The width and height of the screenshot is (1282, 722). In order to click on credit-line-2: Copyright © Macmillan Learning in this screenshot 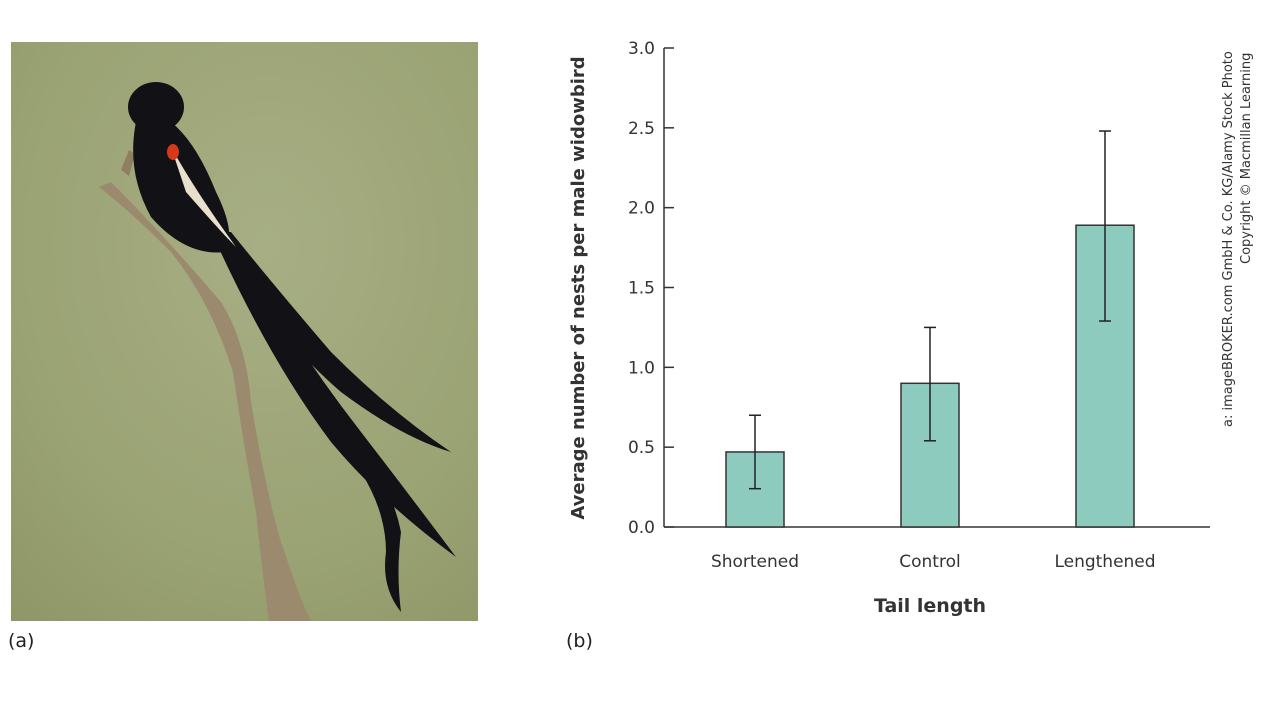, I will do `click(1246, 158)`.